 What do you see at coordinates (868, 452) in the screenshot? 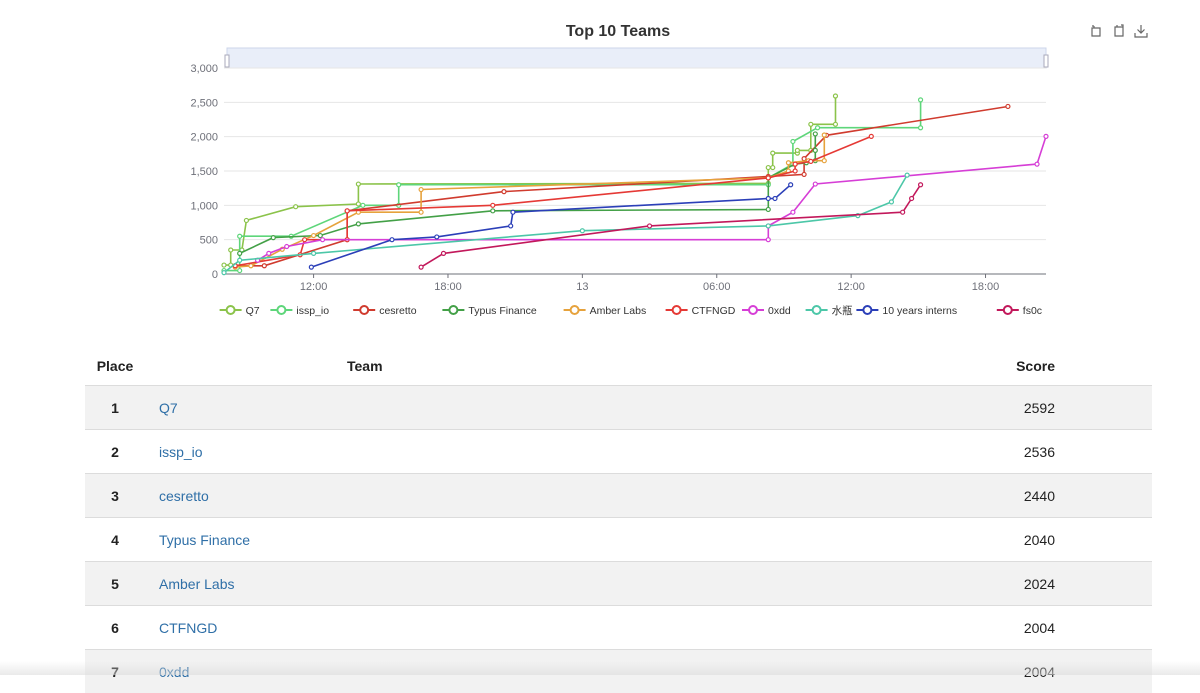
I see `score-cell: 2536` at bounding box center [868, 452].